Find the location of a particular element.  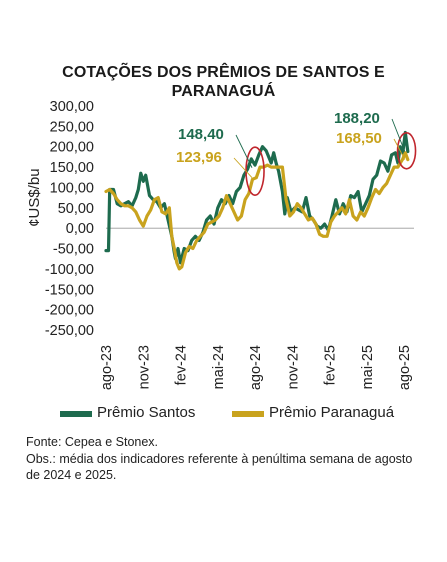

y-tick-label: -50,00 is located at coordinates (73, 250).